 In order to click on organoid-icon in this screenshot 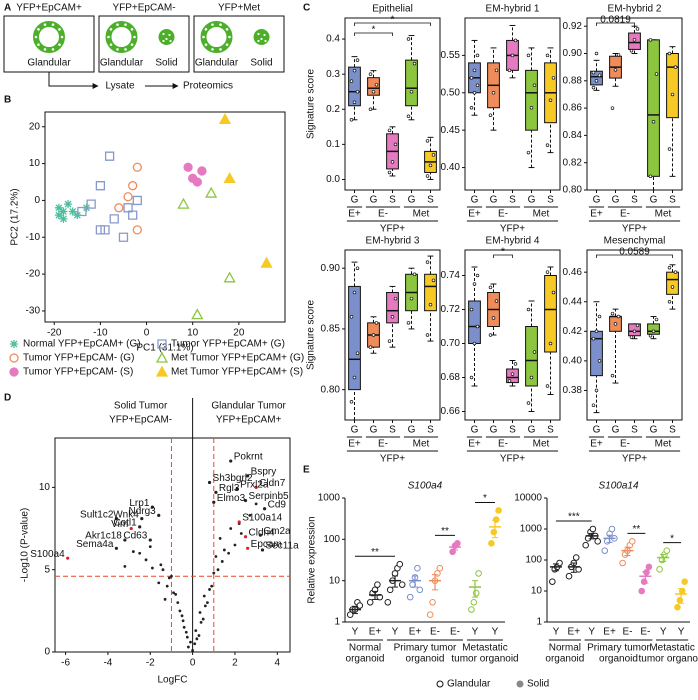, I will do `click(49, 37)`.